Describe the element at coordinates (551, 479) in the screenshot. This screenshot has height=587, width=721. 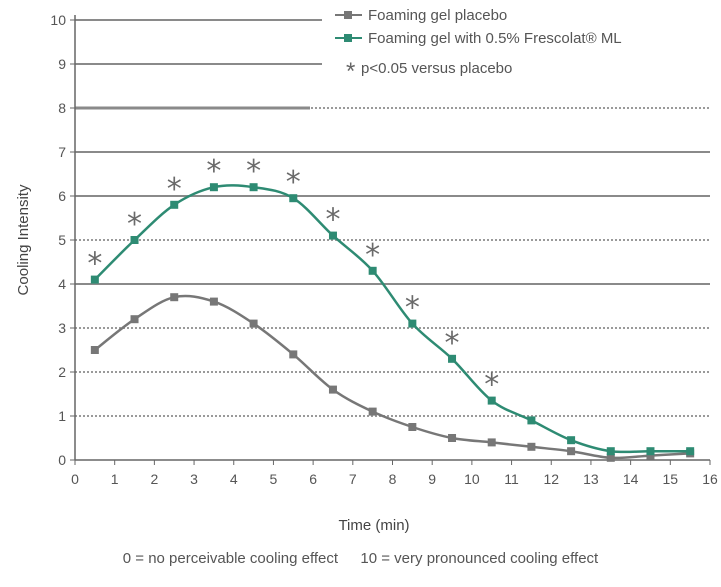
I see `x-tick-label: 12` at that location.